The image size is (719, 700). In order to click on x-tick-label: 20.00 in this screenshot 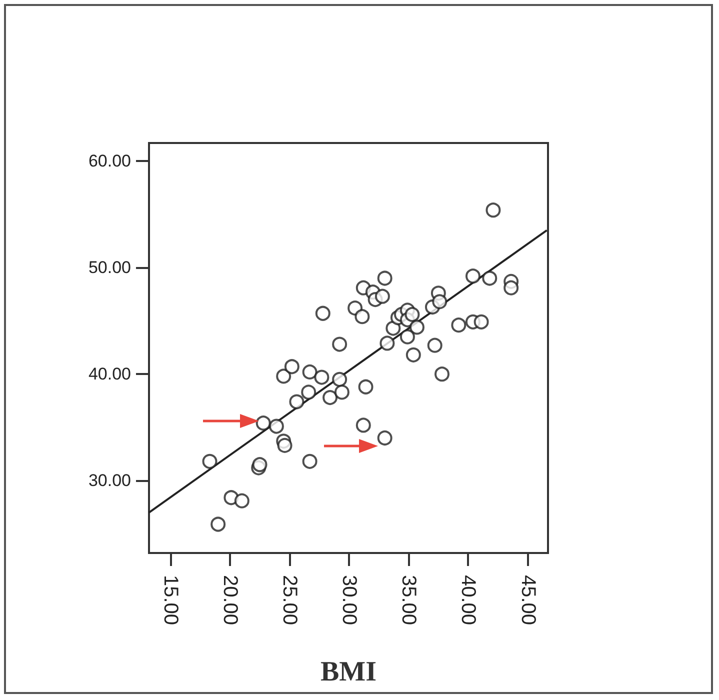, I will do `click(229, 600)`.